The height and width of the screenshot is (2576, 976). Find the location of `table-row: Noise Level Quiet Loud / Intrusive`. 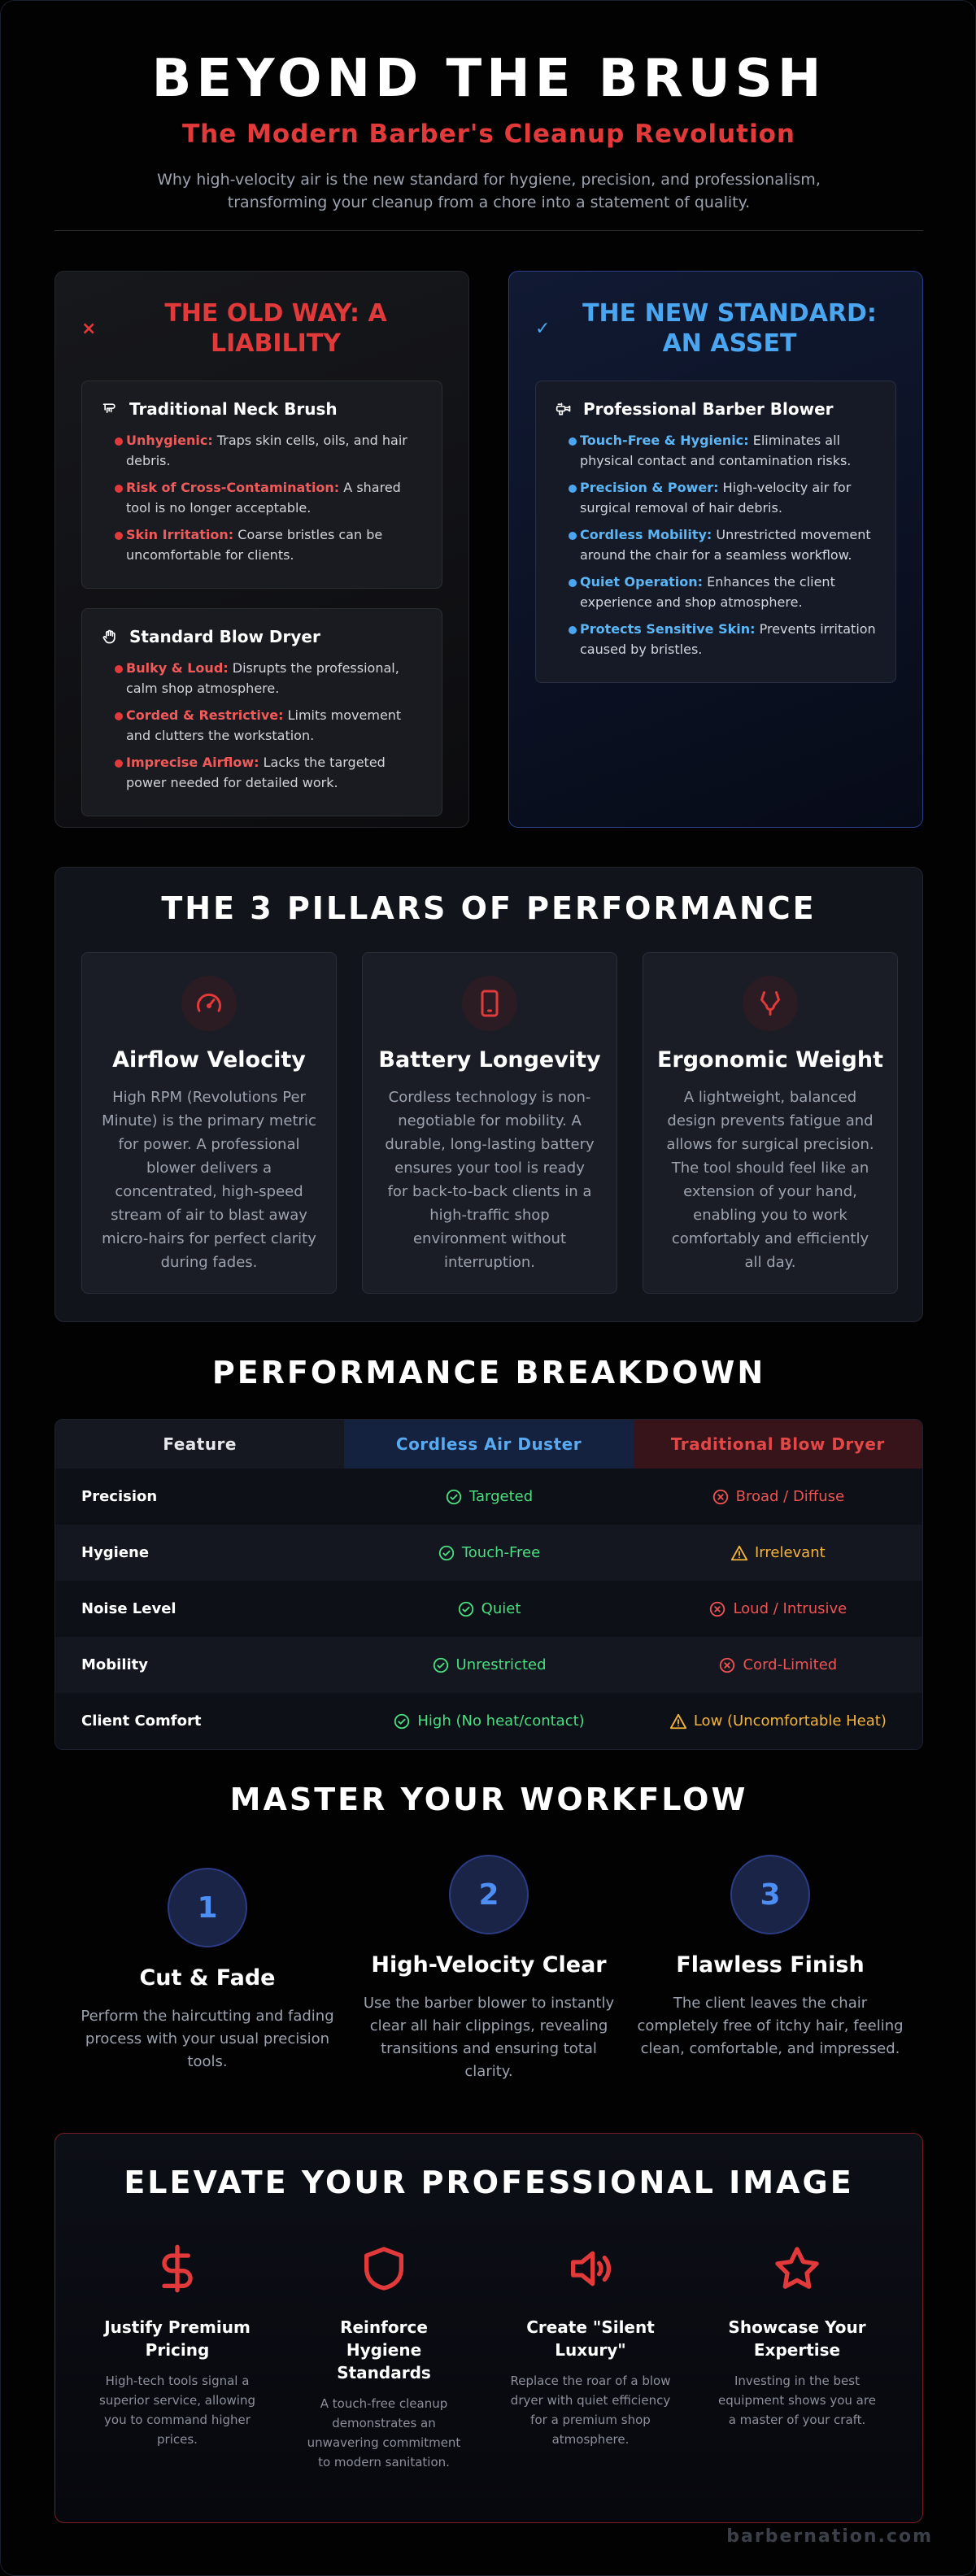

table-row: Noise Level Quiet Loud / Intrusive is located at coordinates (488, 1609).